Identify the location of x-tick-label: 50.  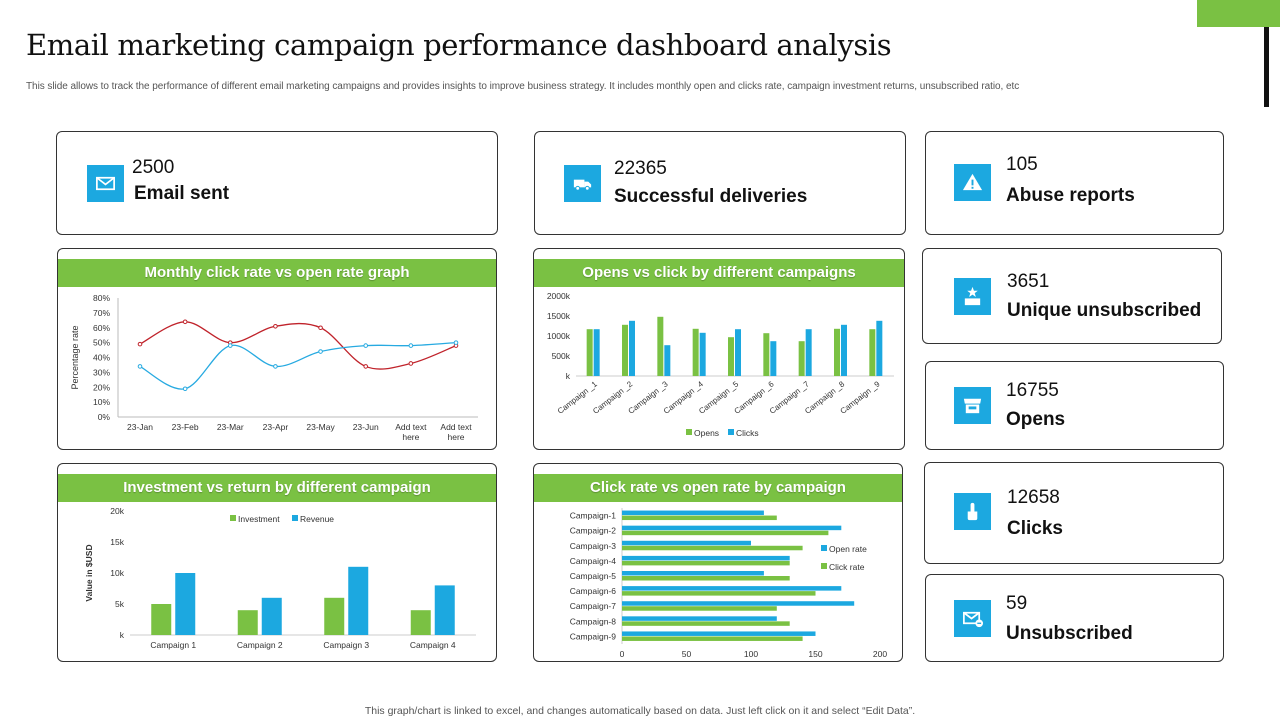
(687, 654).